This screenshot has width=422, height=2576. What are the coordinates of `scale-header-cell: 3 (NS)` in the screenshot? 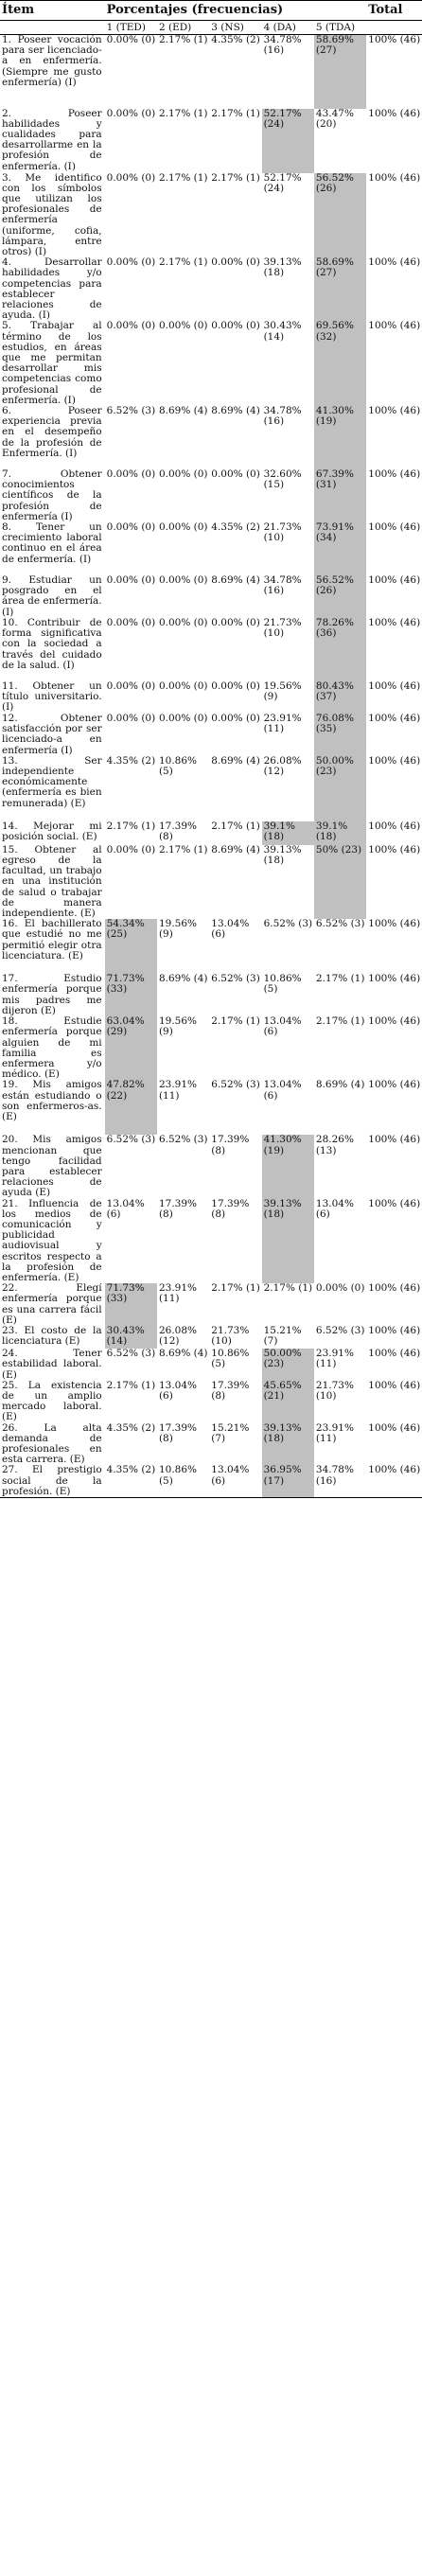 It's located at (235, 27).